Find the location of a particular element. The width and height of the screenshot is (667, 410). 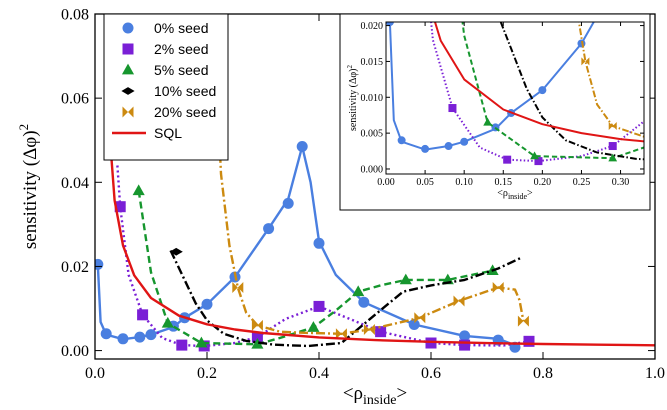

x-tick-label: 0.8 is located at coordinates (543, 373).